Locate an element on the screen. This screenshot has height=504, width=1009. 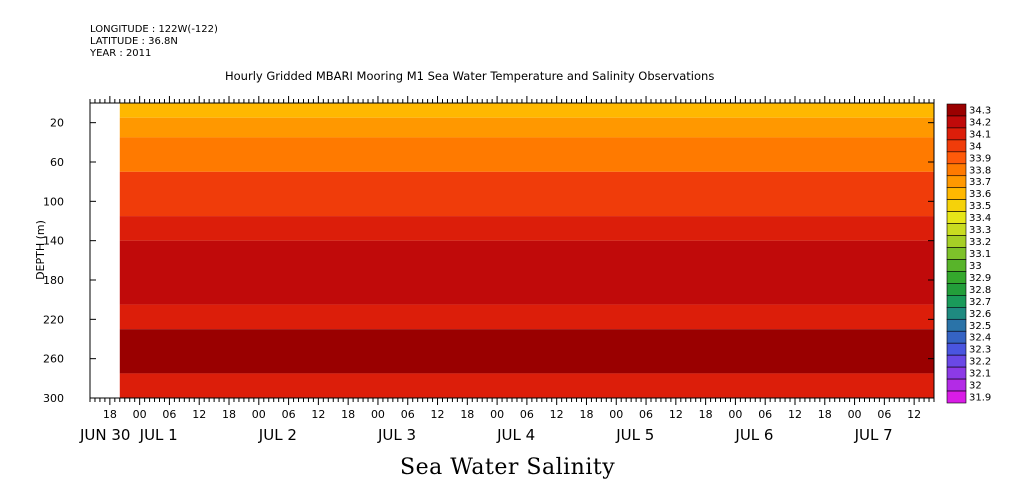
y-tick-label: 140 is located at coordinates (53, 241).